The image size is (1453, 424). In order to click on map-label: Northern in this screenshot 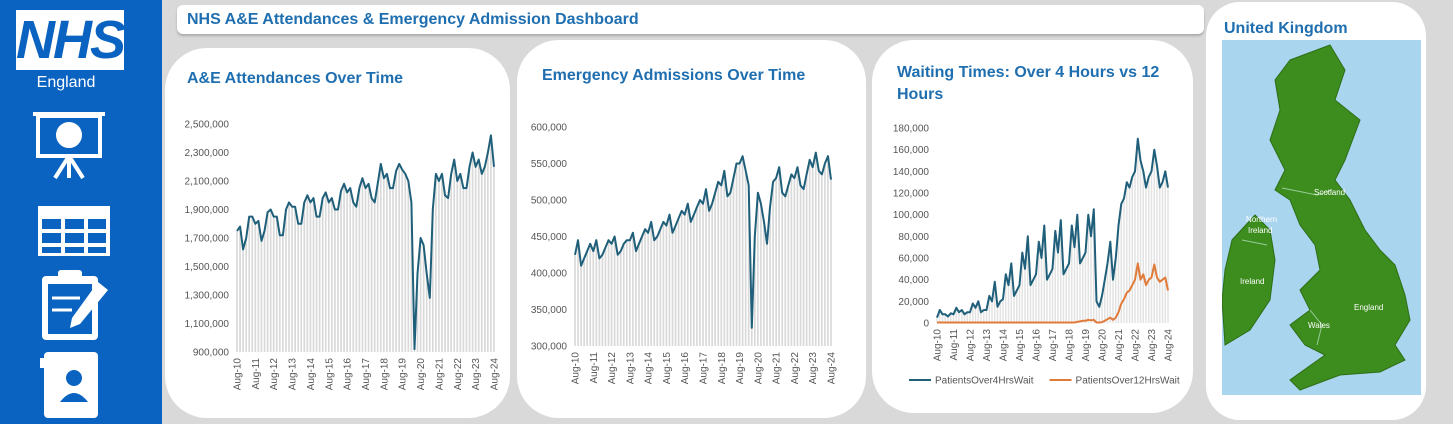, I will do `click(1261, 219)`.